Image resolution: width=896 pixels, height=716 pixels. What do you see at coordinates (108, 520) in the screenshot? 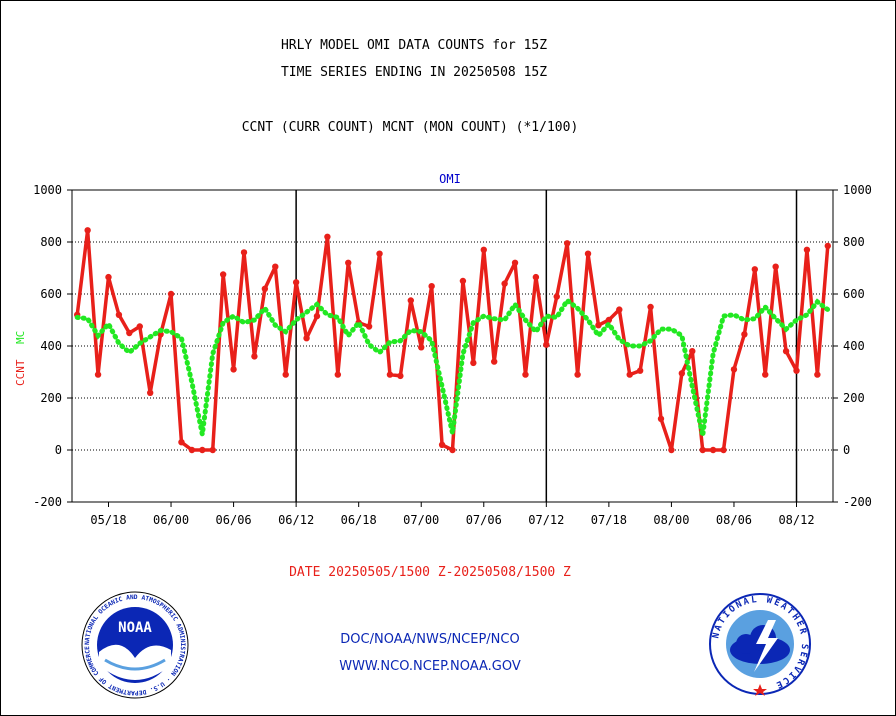
I see `x-tick-label: 05/18` at bounding box center [108, 520].